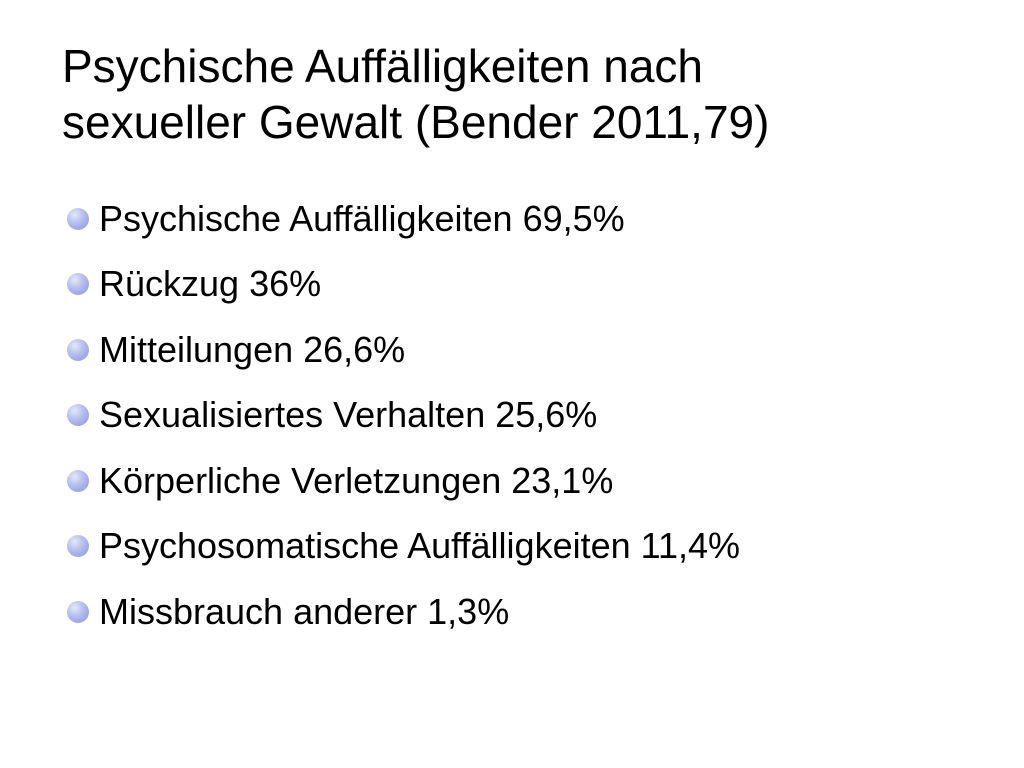  Describe the element at coordinates (382, 66) in the screenshot. I see `slide-title-line-1: Psychische Auffälligkeiten nach` at that location.